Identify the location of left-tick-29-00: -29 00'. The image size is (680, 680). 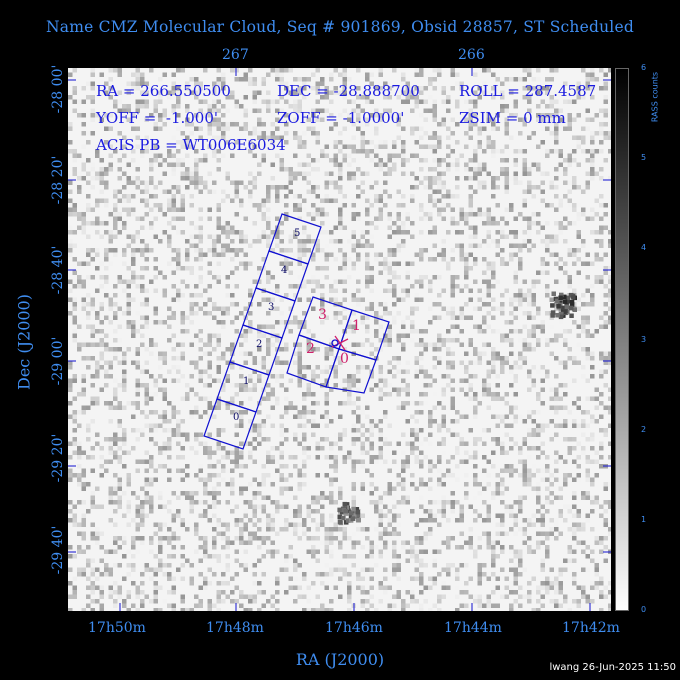
(58, 361).